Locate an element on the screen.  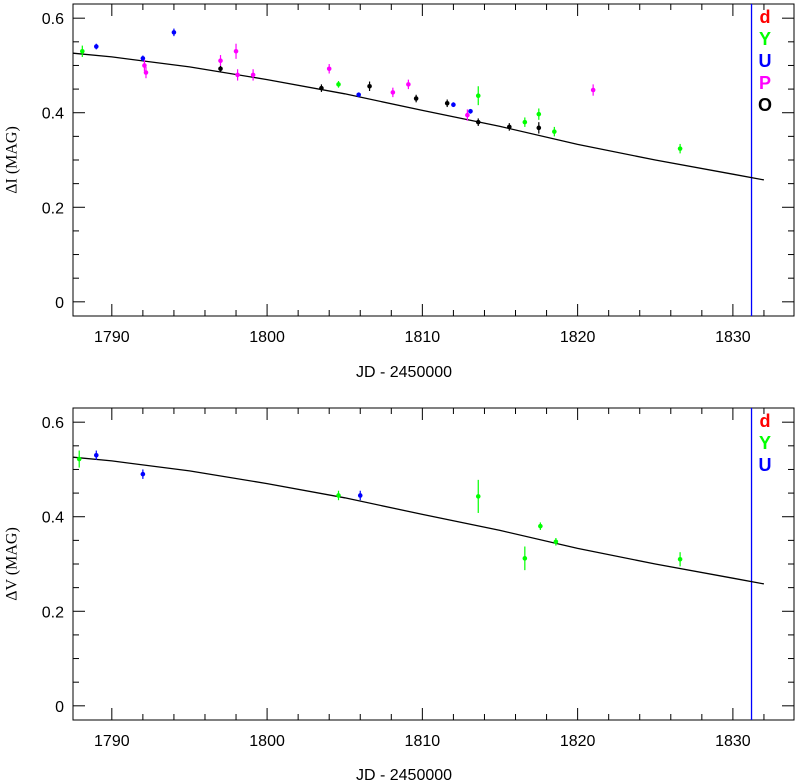
y-axis-title: ΔI (MAG) is located at coordinates (12, 160).